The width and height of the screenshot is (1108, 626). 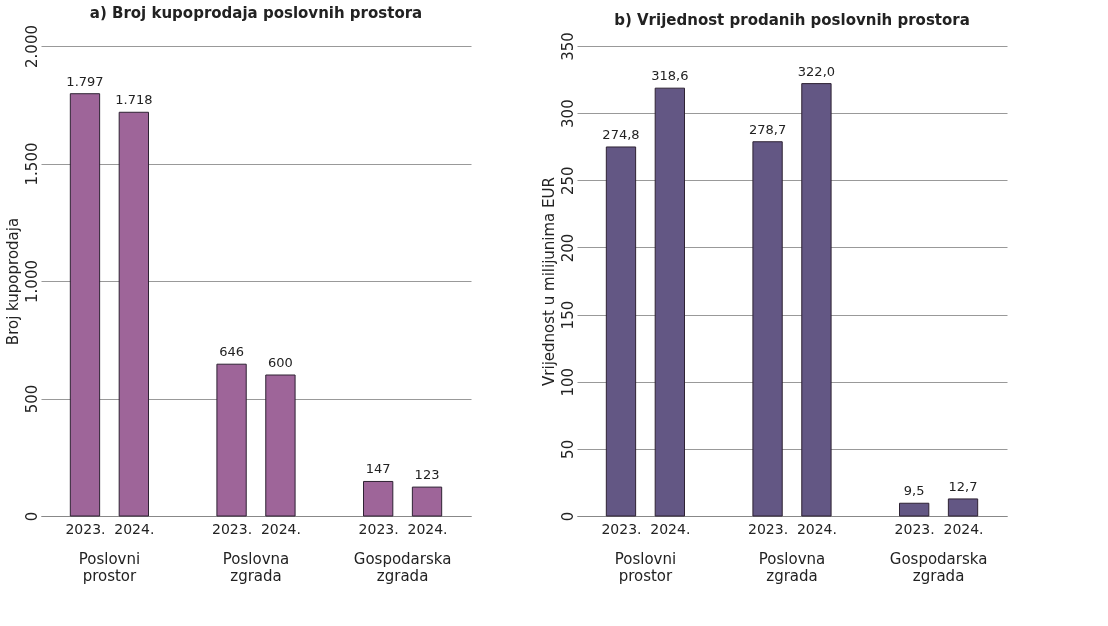 What do you see at coordinates (231, 352) in the screenshot?
I see `data-label: 646` at bounding box center [231, 352].